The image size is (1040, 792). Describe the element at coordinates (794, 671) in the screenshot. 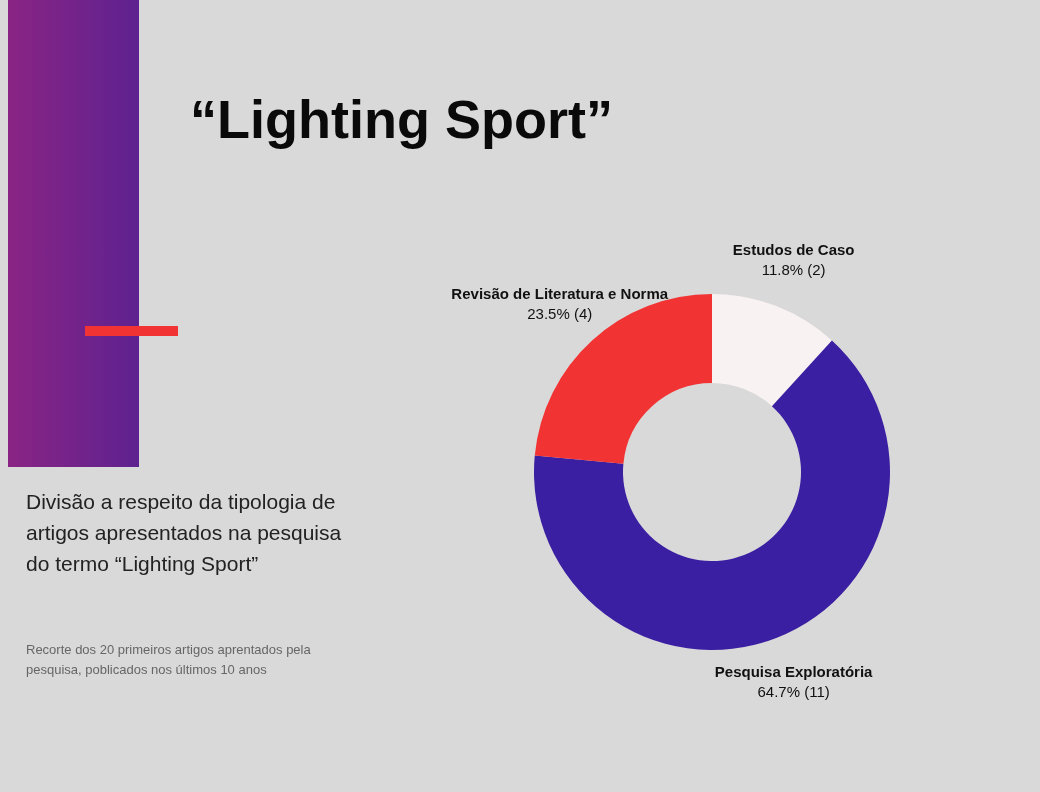

I see `slice-label: Pesquisa Exploratória` at that location.